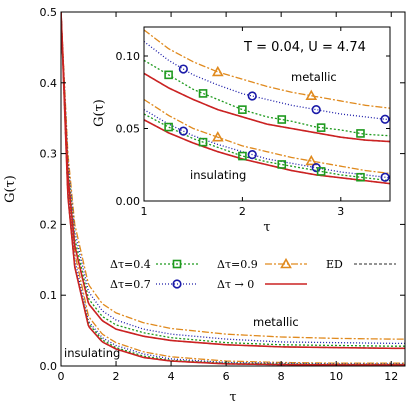  Describe the element at coordinates (99, 113) in the screenshot. I see `inset-y-axis-label: G(τ)` at that location.